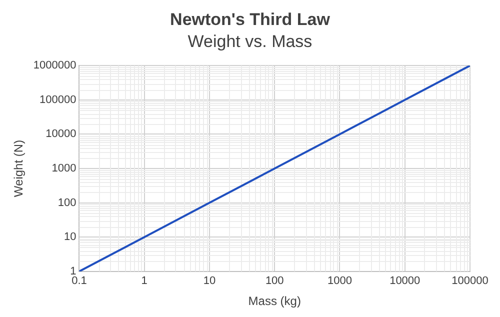 The height and width of the screenshot is (317, 500). Describe the element at coordinates (58, 100) in the screenshot. I see `y-tick-label: 100000` at that location.